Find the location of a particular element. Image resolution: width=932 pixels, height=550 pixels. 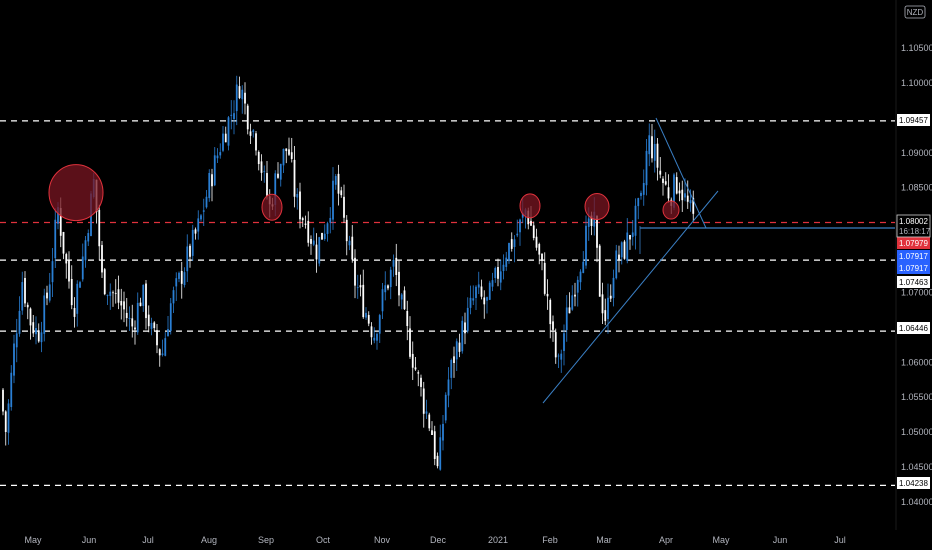

support-trendline is located at coordinates (630, 297).